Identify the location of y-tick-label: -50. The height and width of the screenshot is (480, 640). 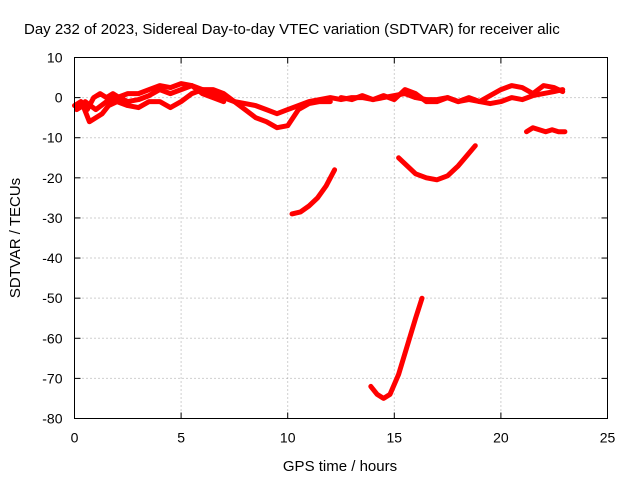
(52, 298).